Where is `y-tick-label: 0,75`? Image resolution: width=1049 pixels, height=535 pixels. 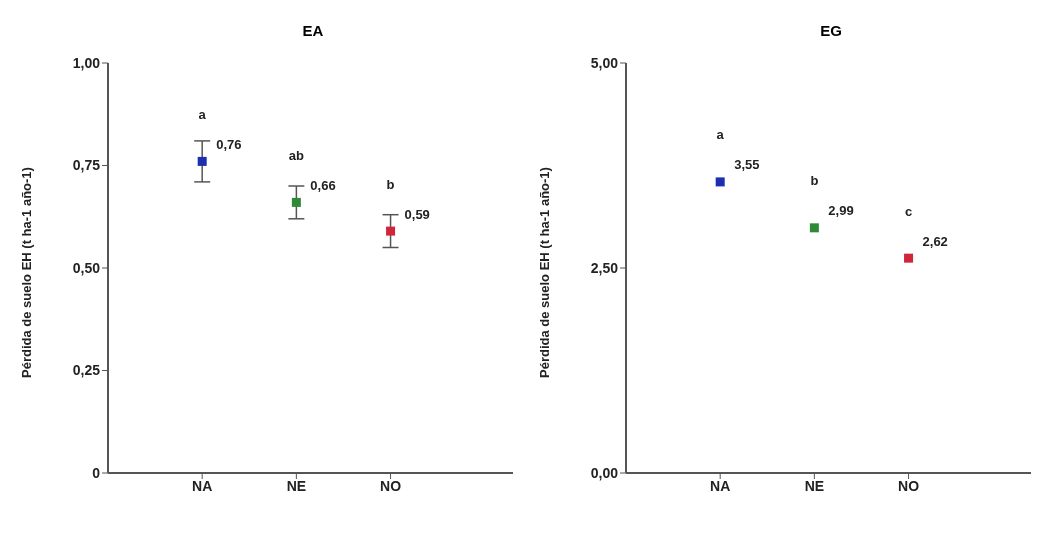
y-tick-label: 0,75 is located at coordinates (86, 165).